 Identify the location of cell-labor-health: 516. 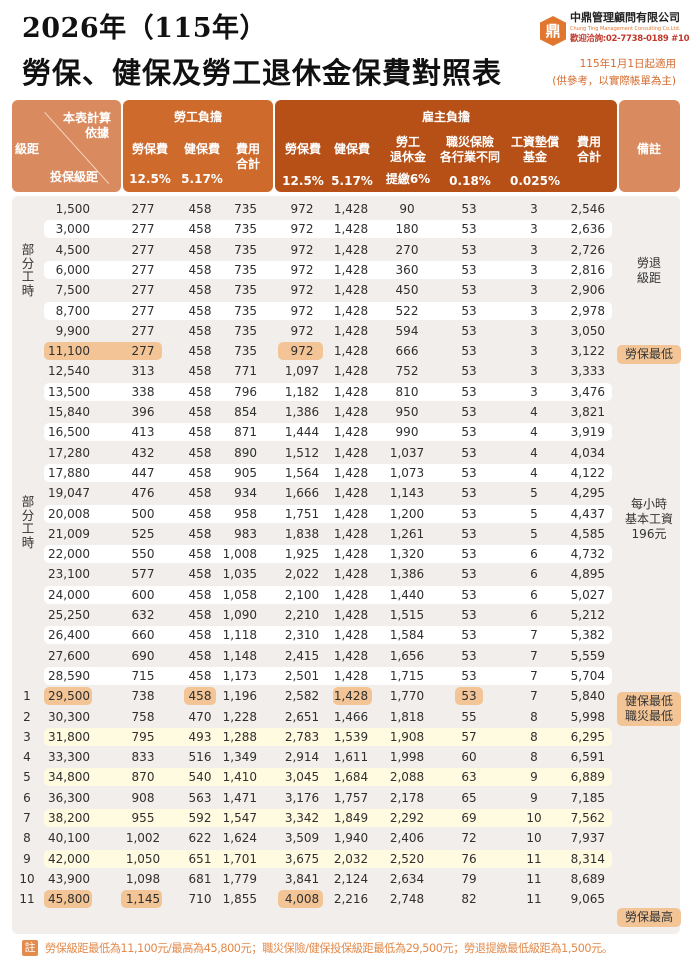
(200, 757).